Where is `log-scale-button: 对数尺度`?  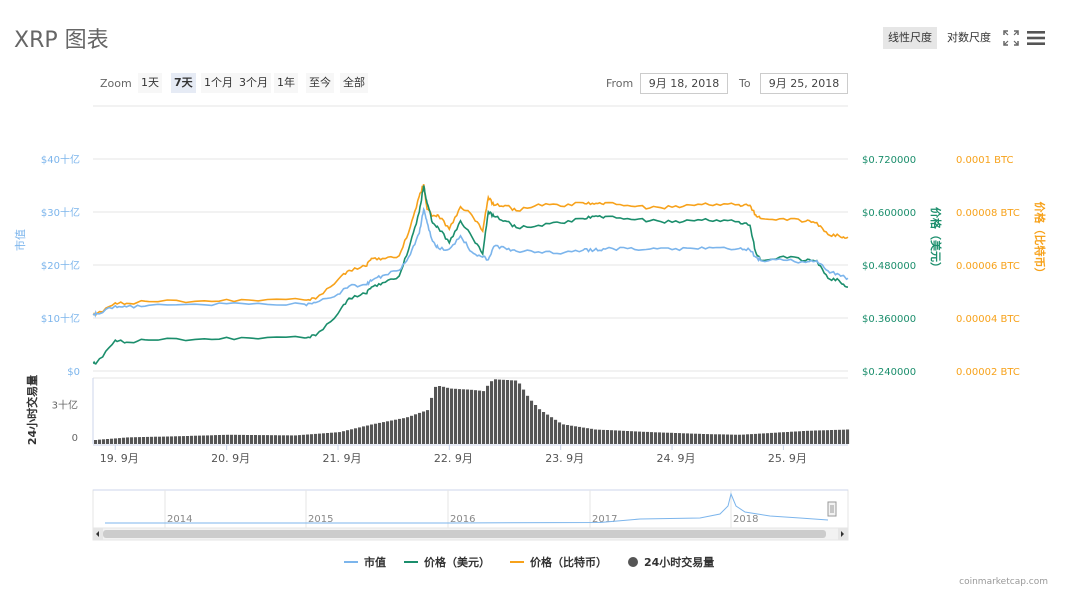
log-scale-button: 对数尺度 is located at coordinates (969, 37).